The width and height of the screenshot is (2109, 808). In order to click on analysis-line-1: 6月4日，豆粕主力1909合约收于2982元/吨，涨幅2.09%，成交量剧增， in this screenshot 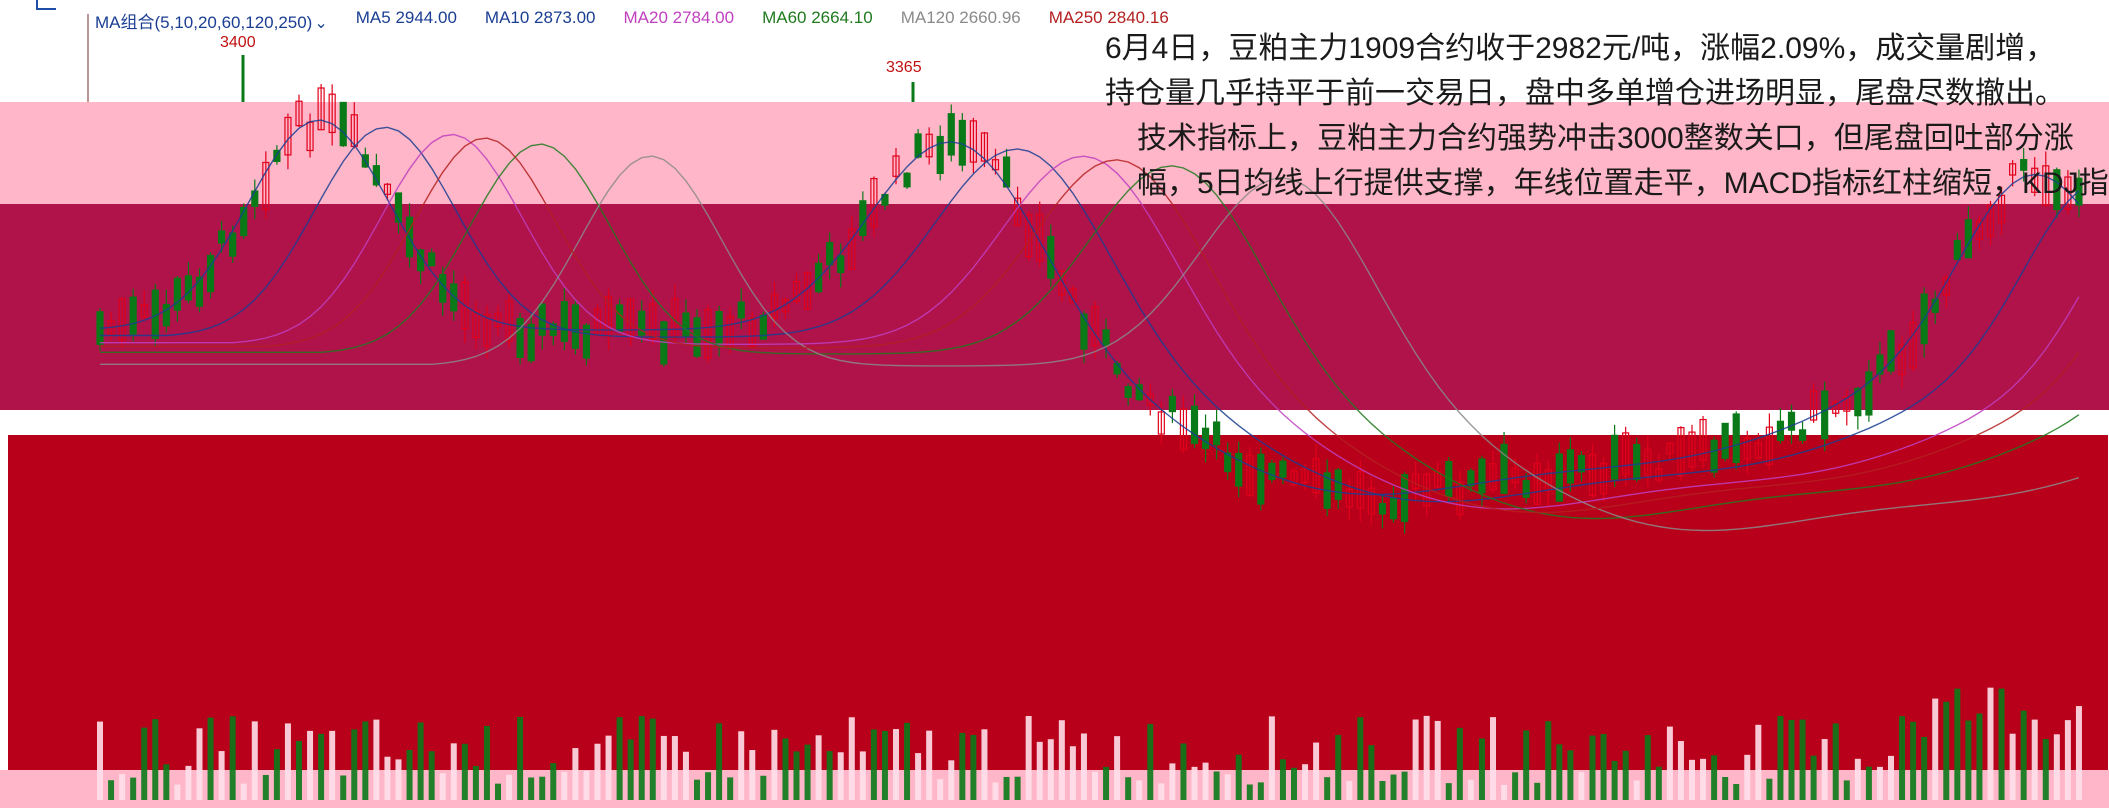, I will do `click(1605, 48)`.